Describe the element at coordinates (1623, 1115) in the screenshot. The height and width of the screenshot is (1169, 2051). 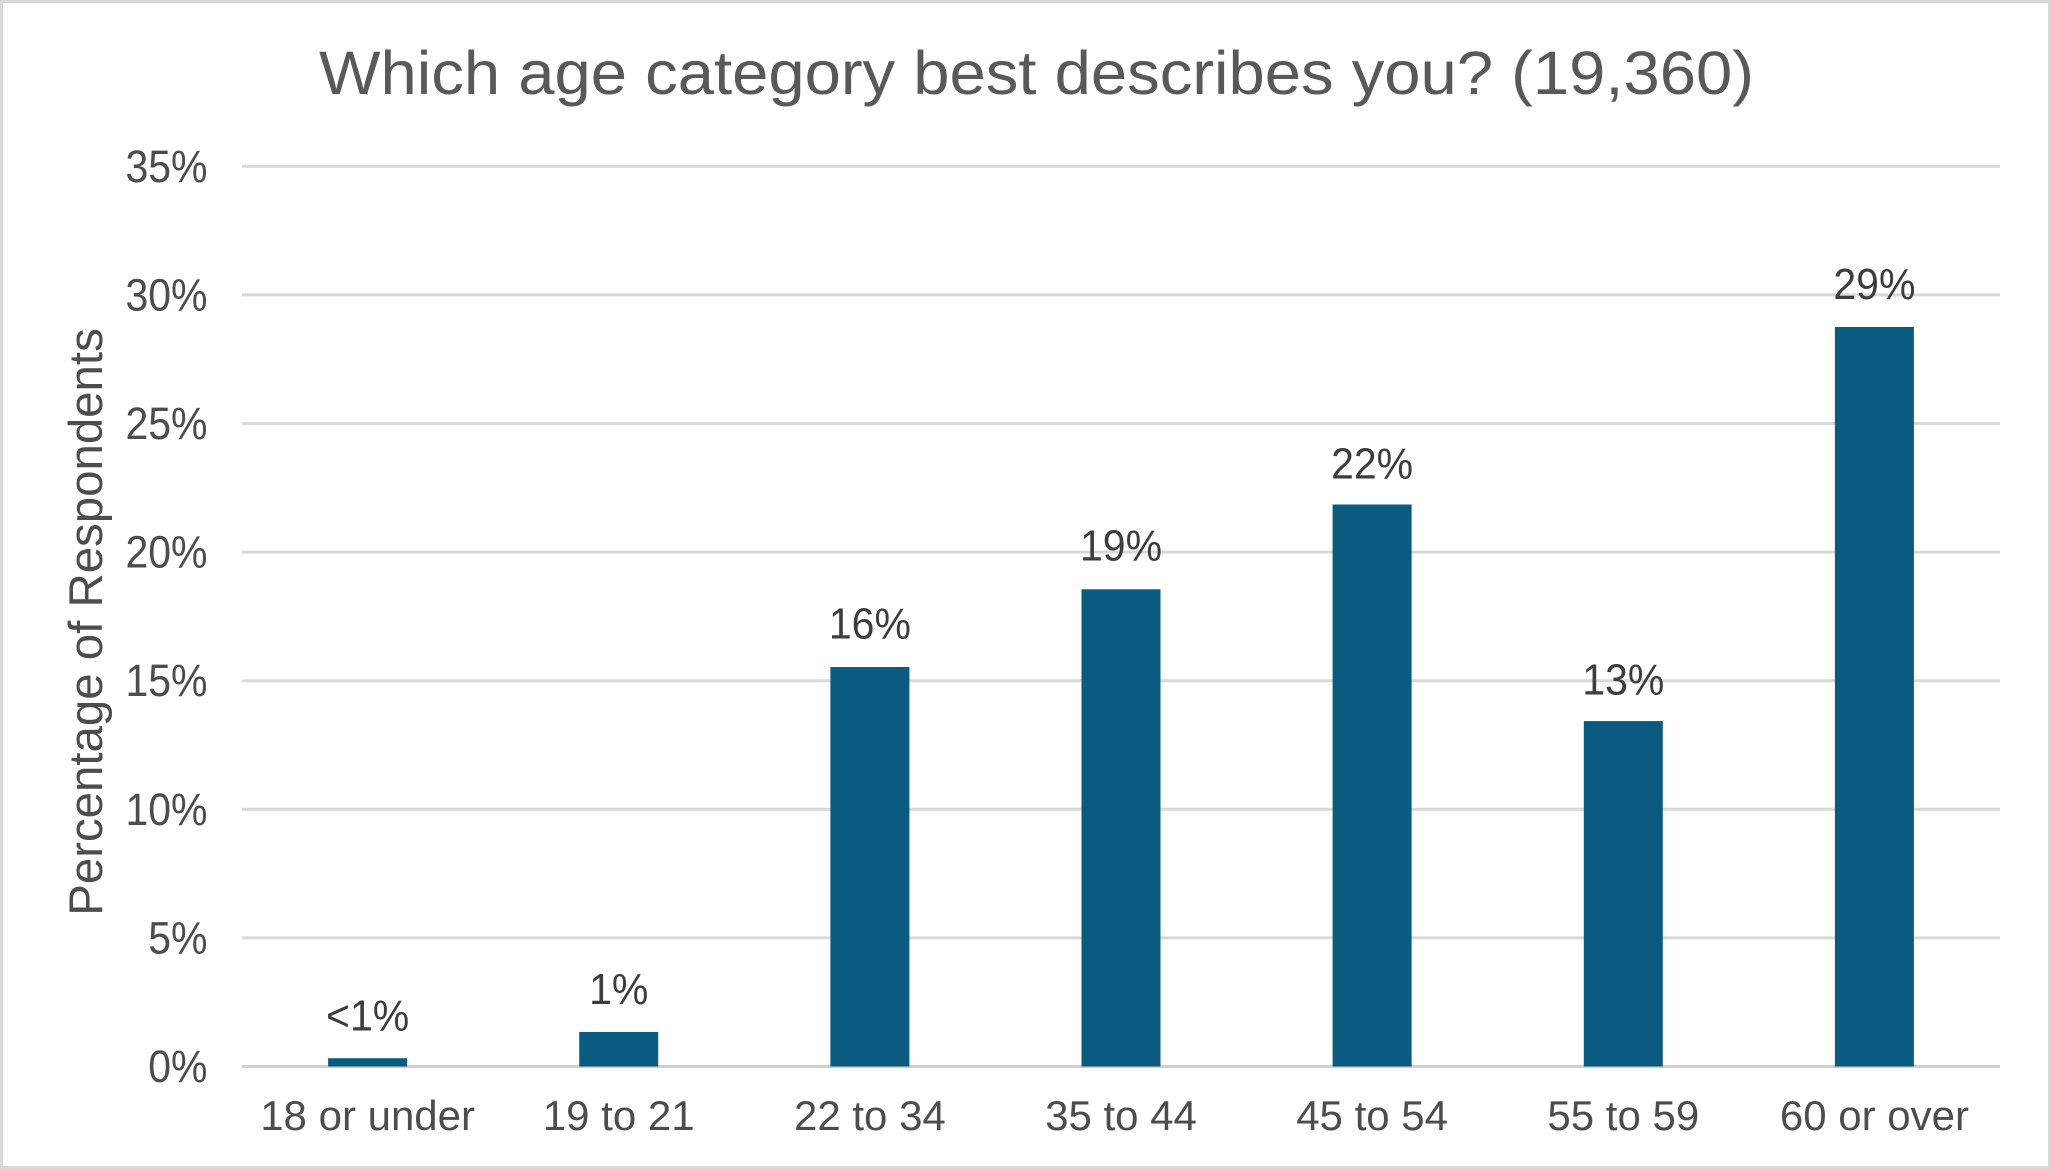
I see `svg-text: 55 to 59` at that location.